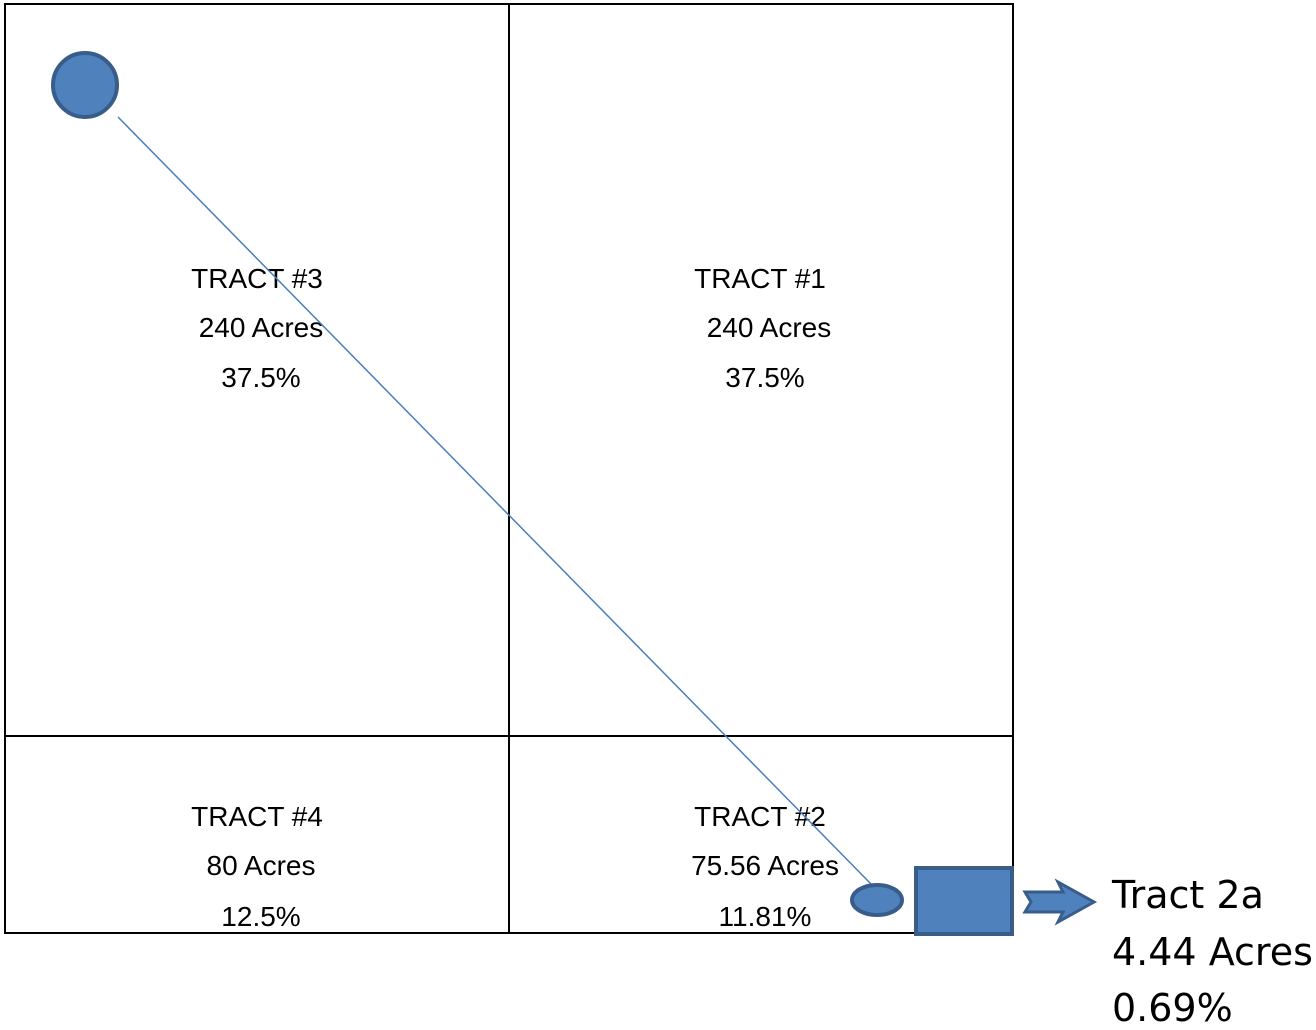 The width and height of the screenshot is (1316, 1030). What do you see at coordinates (1172, 1008) in the screenshot?
I see `tract-2a-percent: 0.69%` at bounding box center [1172, 1008].